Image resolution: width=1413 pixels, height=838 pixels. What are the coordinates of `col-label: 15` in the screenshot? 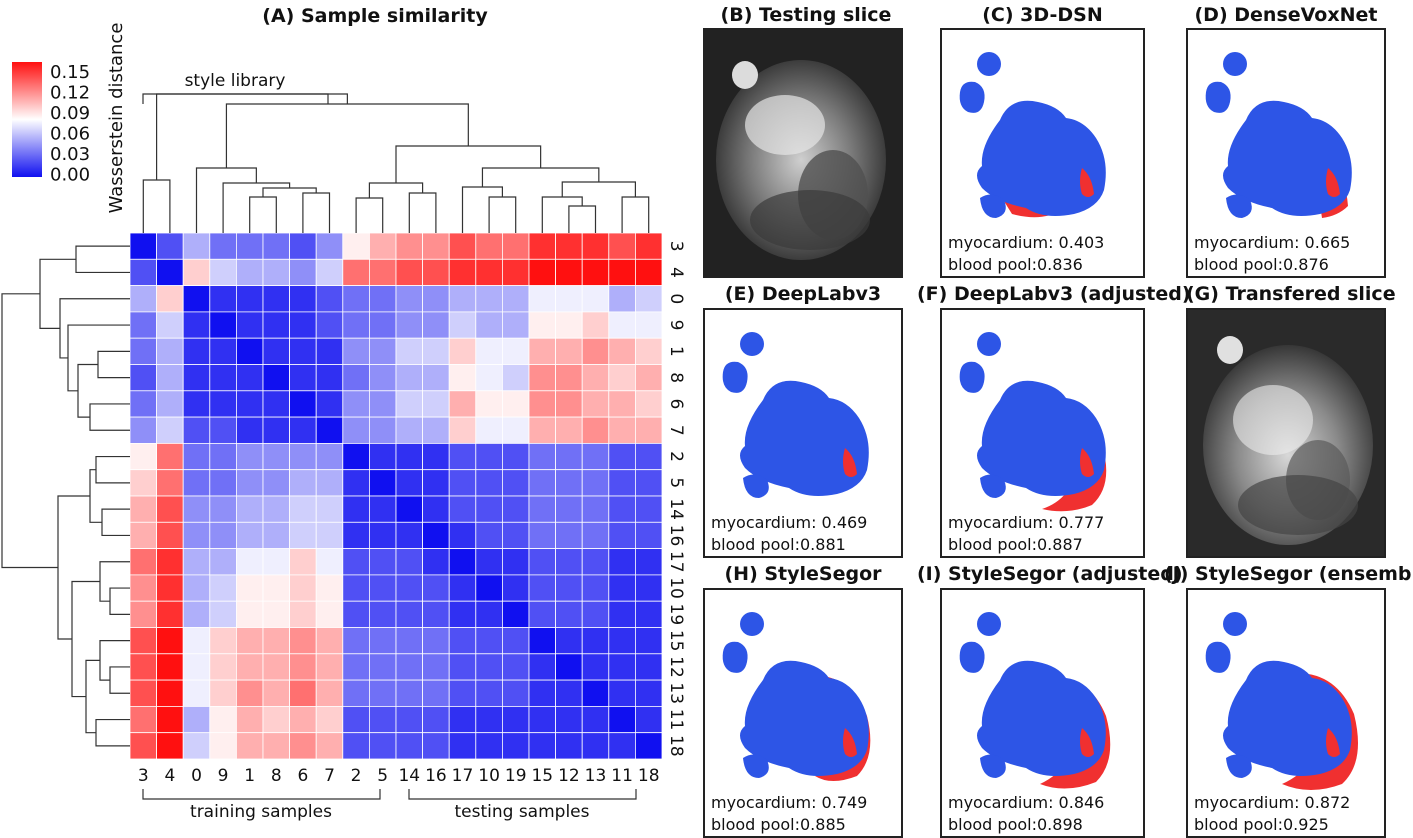 It's located at (542, 776).